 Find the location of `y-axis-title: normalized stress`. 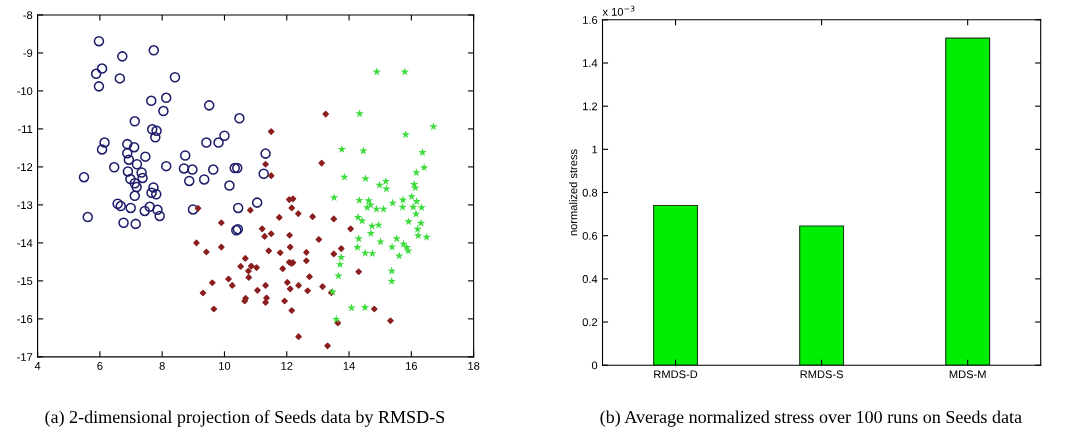

y-axis-title: normalized stress is located at coordinates (573, 192).